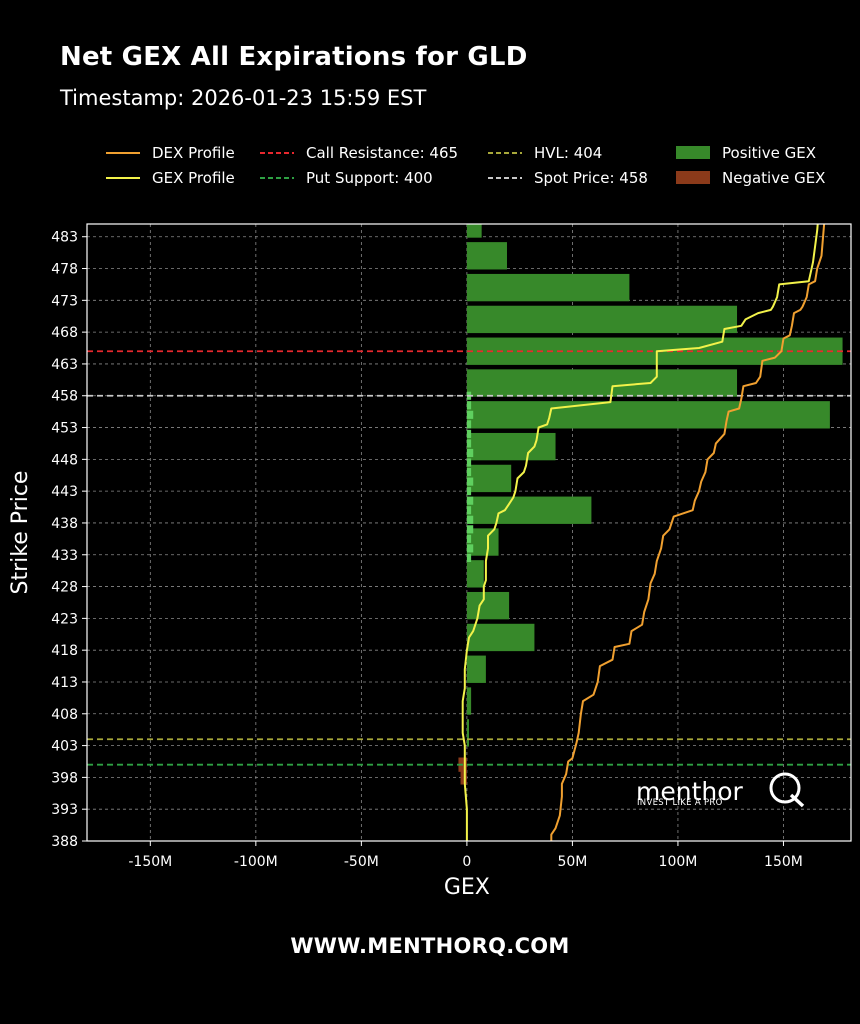 This screenshot has width=860, height=1024. I want to click on y-tick-label: 398, so click(64, 778).